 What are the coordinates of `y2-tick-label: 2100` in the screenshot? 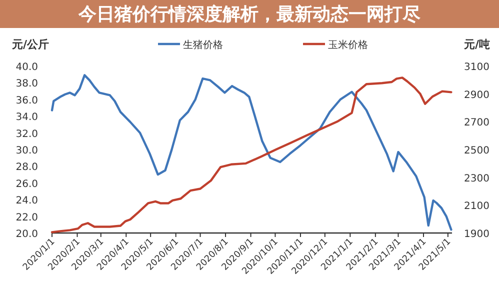 It's located at (477, 206).